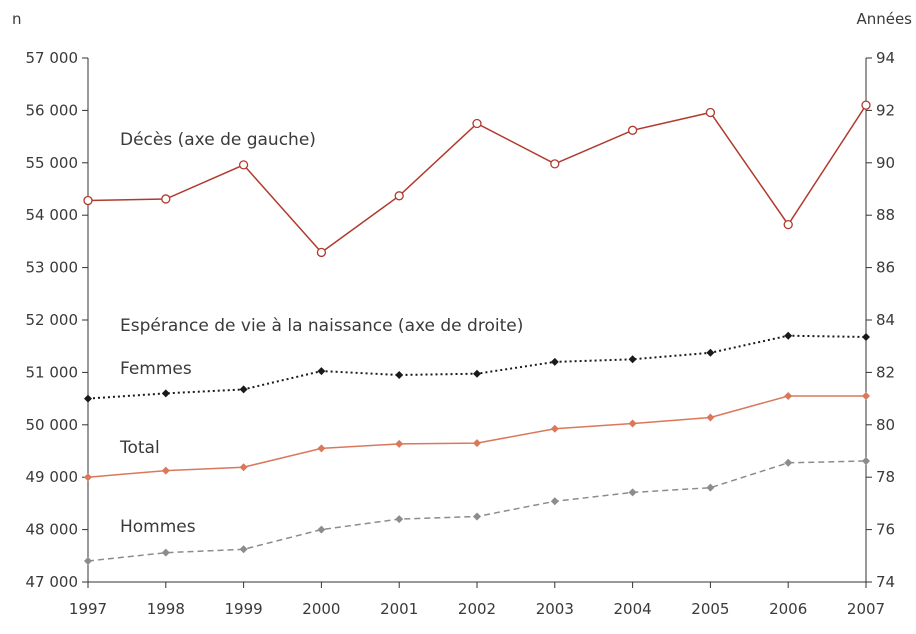 The height and width of the screenshot is (634, 916). Describe the element at coordinates (885, 530) in the screenshot. I see `right-tick-label: 76` at that location.